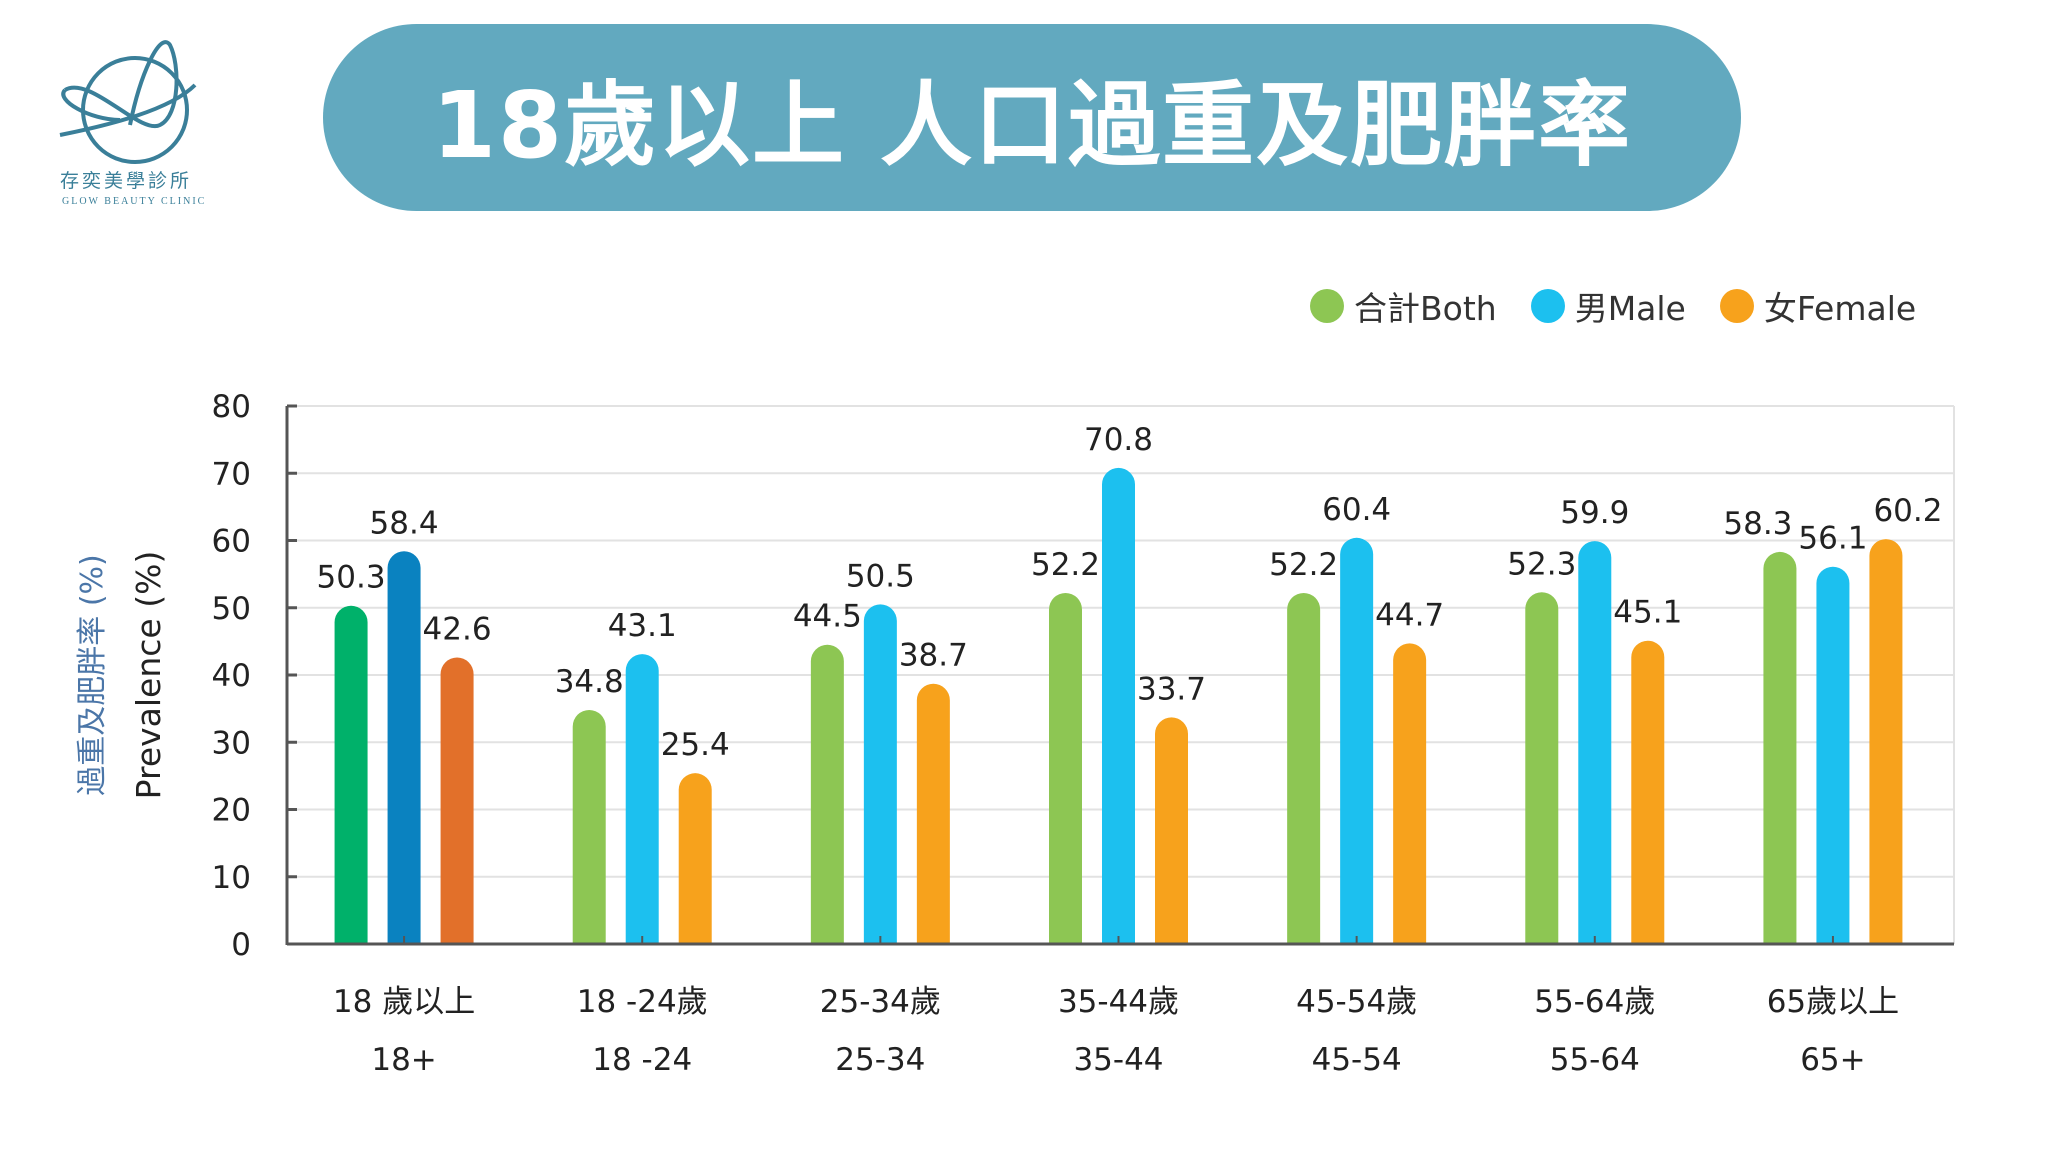 This screenshot has height=1150, width=2065. What do you see at coordinates (1425, 308) in the screenshot?
I see `legend-label: 合計Both` at bounding box center [1425, 308].